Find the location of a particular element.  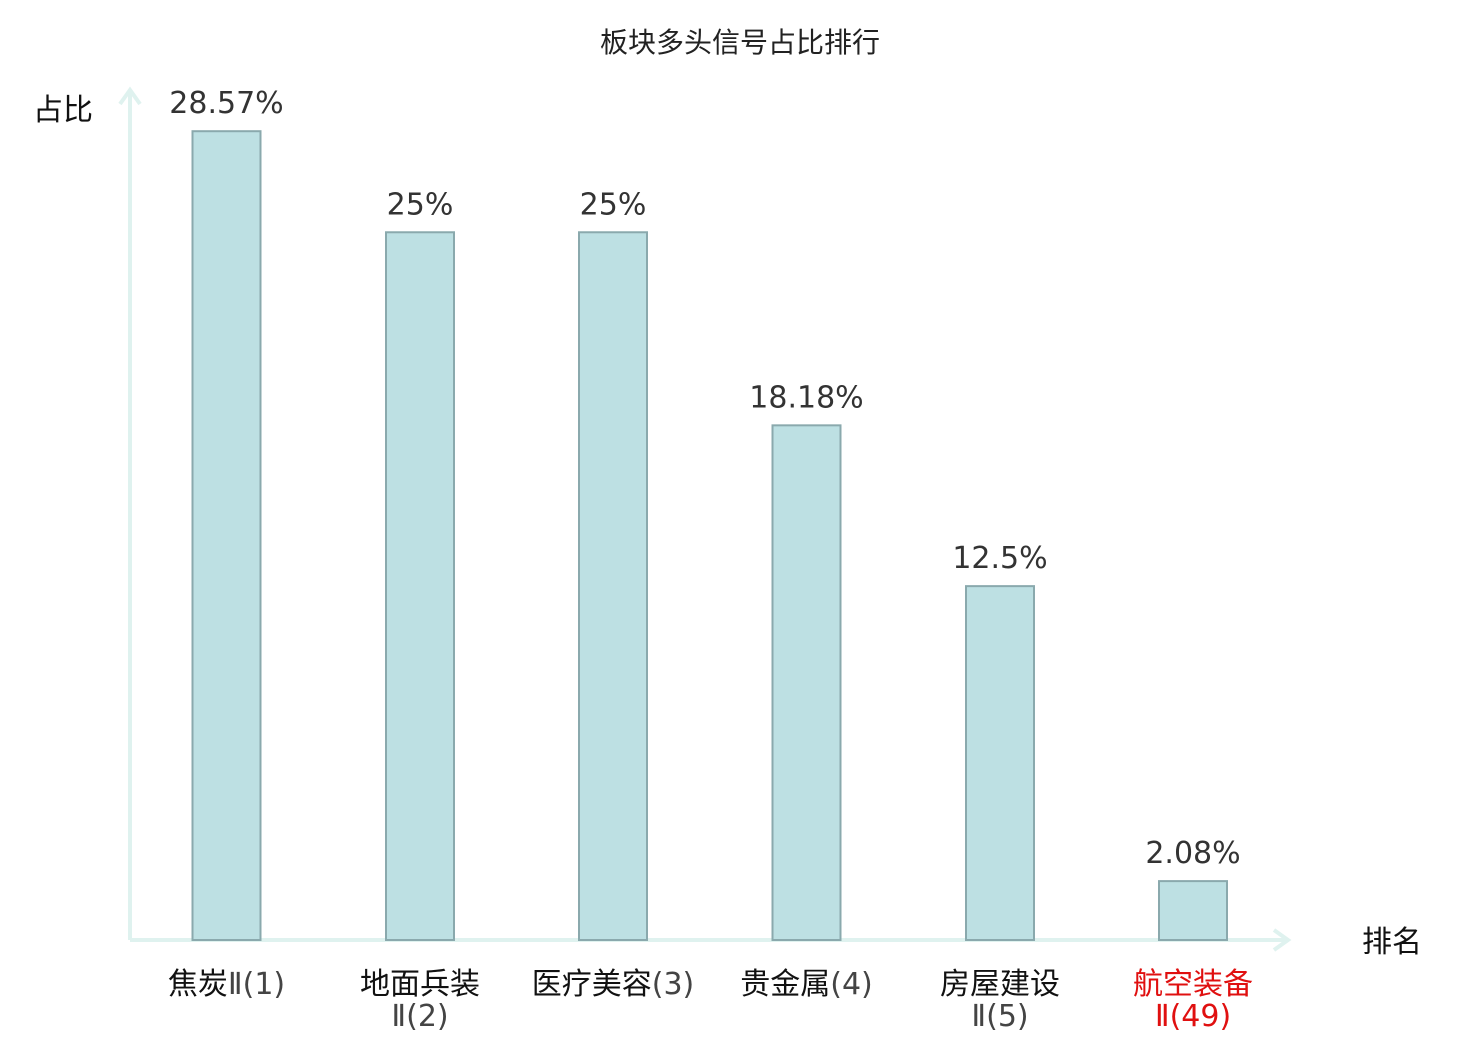

category-label: 航空装备 is located at coordinates (1193, 984).